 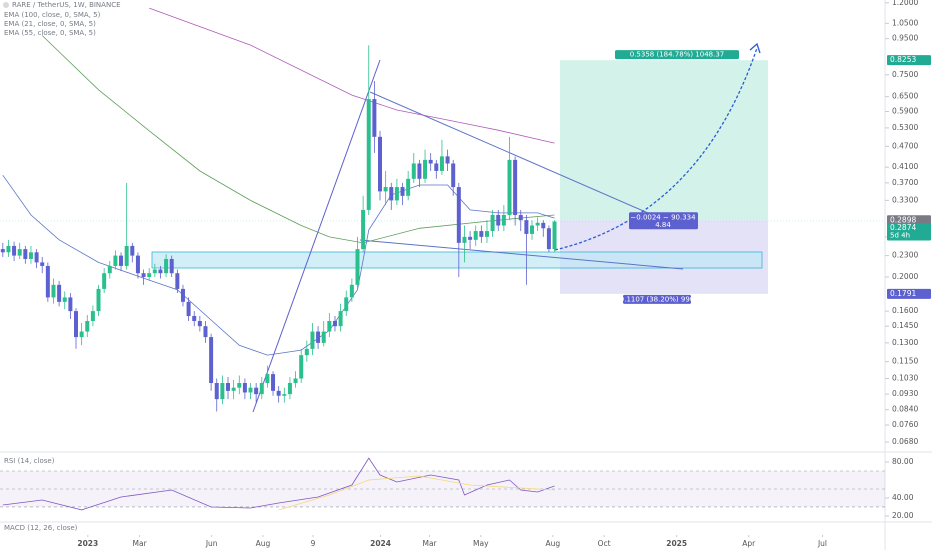 What do you see at coordinates (903, 461) in the screenshot?
I see `y-tick-label: 80.00` at bounding box center [903, 461].